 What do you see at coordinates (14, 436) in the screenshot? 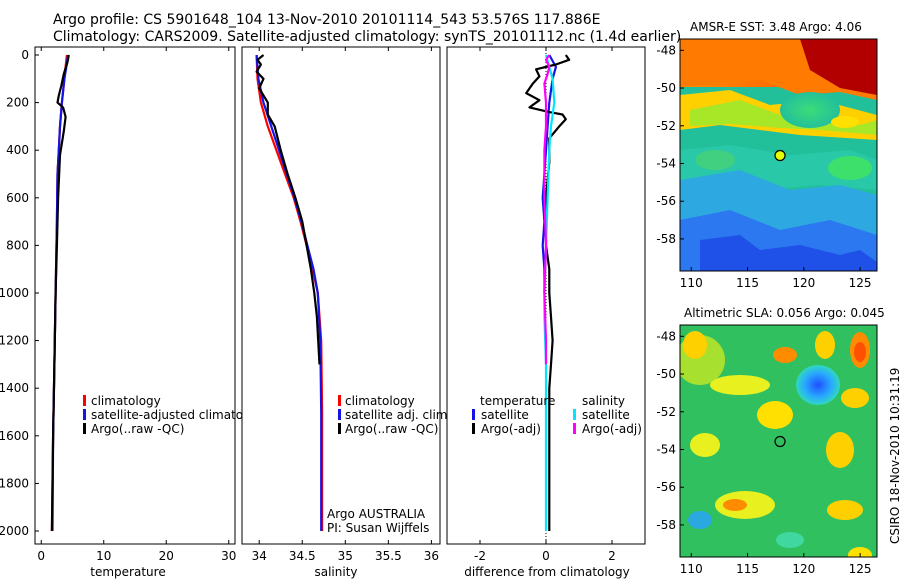
I see `y-tick-label: 1600` at bounding box center [14, 436].